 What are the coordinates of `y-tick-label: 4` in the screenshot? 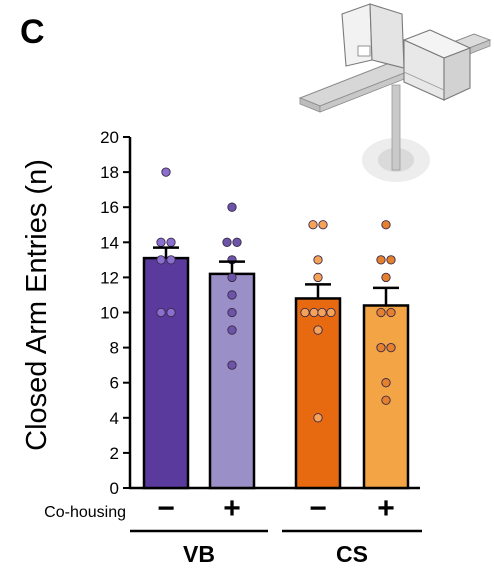 It's located at (114, 418).